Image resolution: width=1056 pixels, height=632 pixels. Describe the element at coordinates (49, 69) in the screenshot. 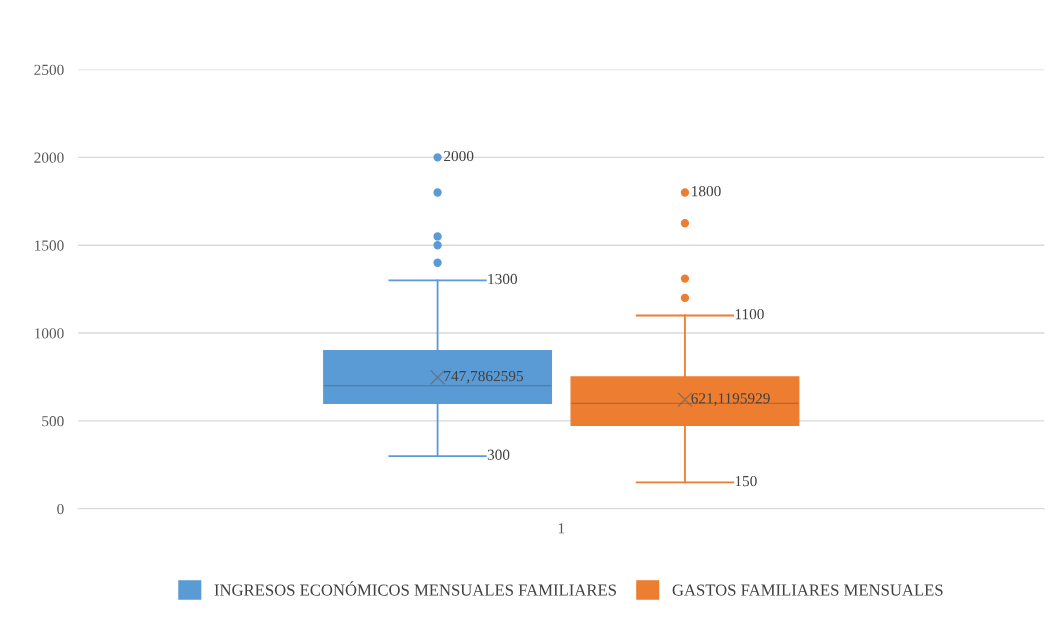

I see `y-tick-label: 2500` at that location.